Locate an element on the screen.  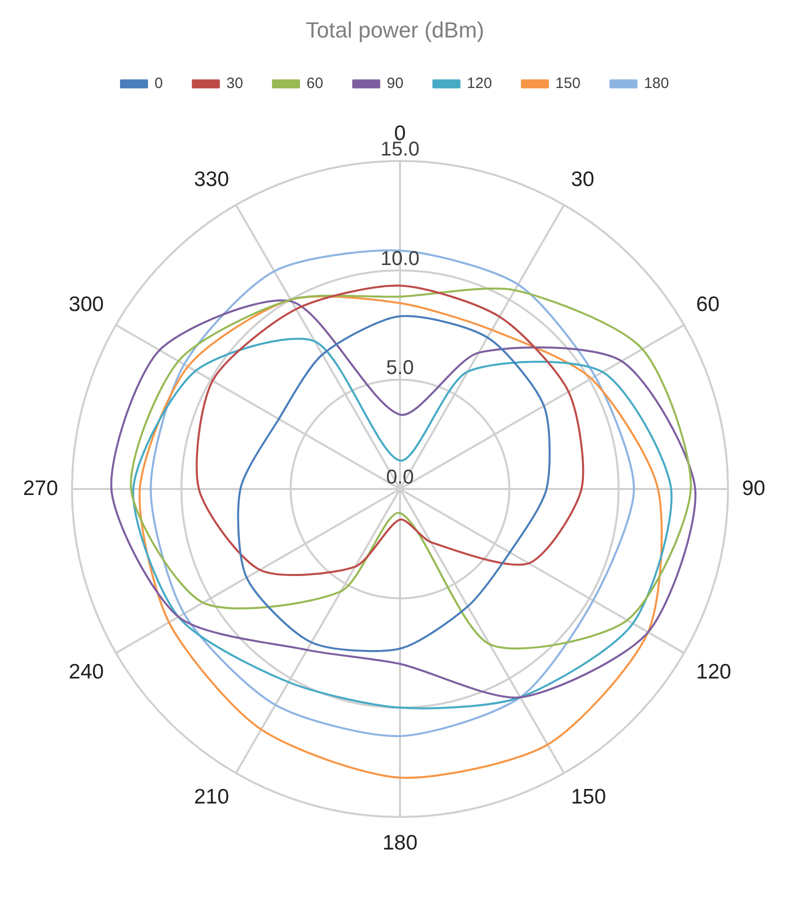
spoke-label: 300 is located at coordinates (86, 304).